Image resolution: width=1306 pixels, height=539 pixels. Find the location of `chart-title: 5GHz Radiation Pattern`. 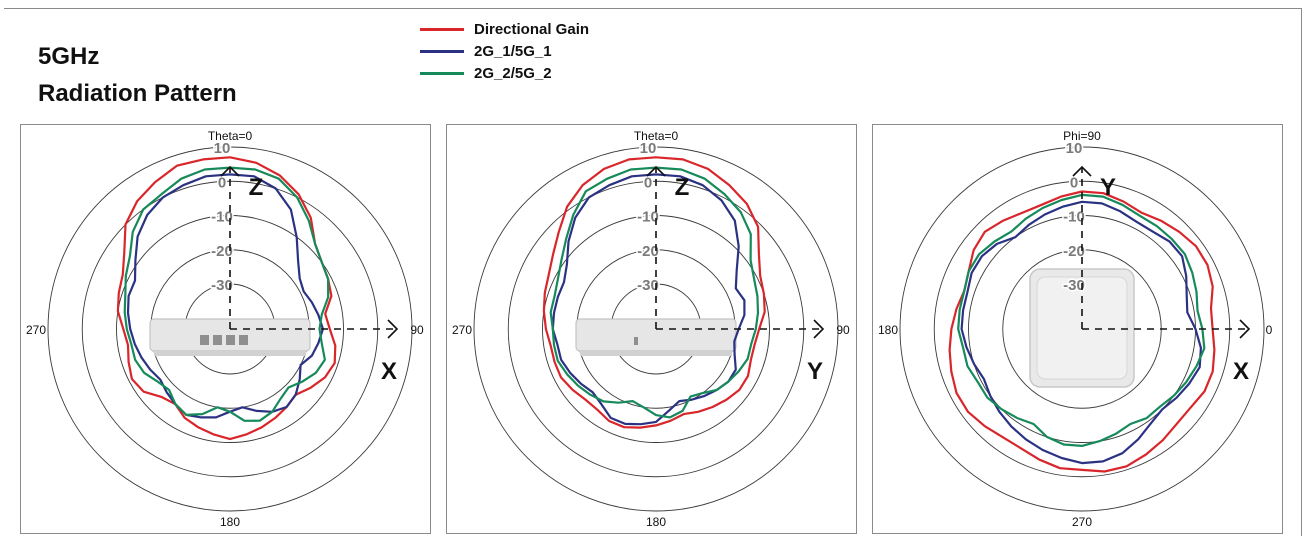

chart-title: 5GHz Radiation Pattern is located at coordinates (137, 75).